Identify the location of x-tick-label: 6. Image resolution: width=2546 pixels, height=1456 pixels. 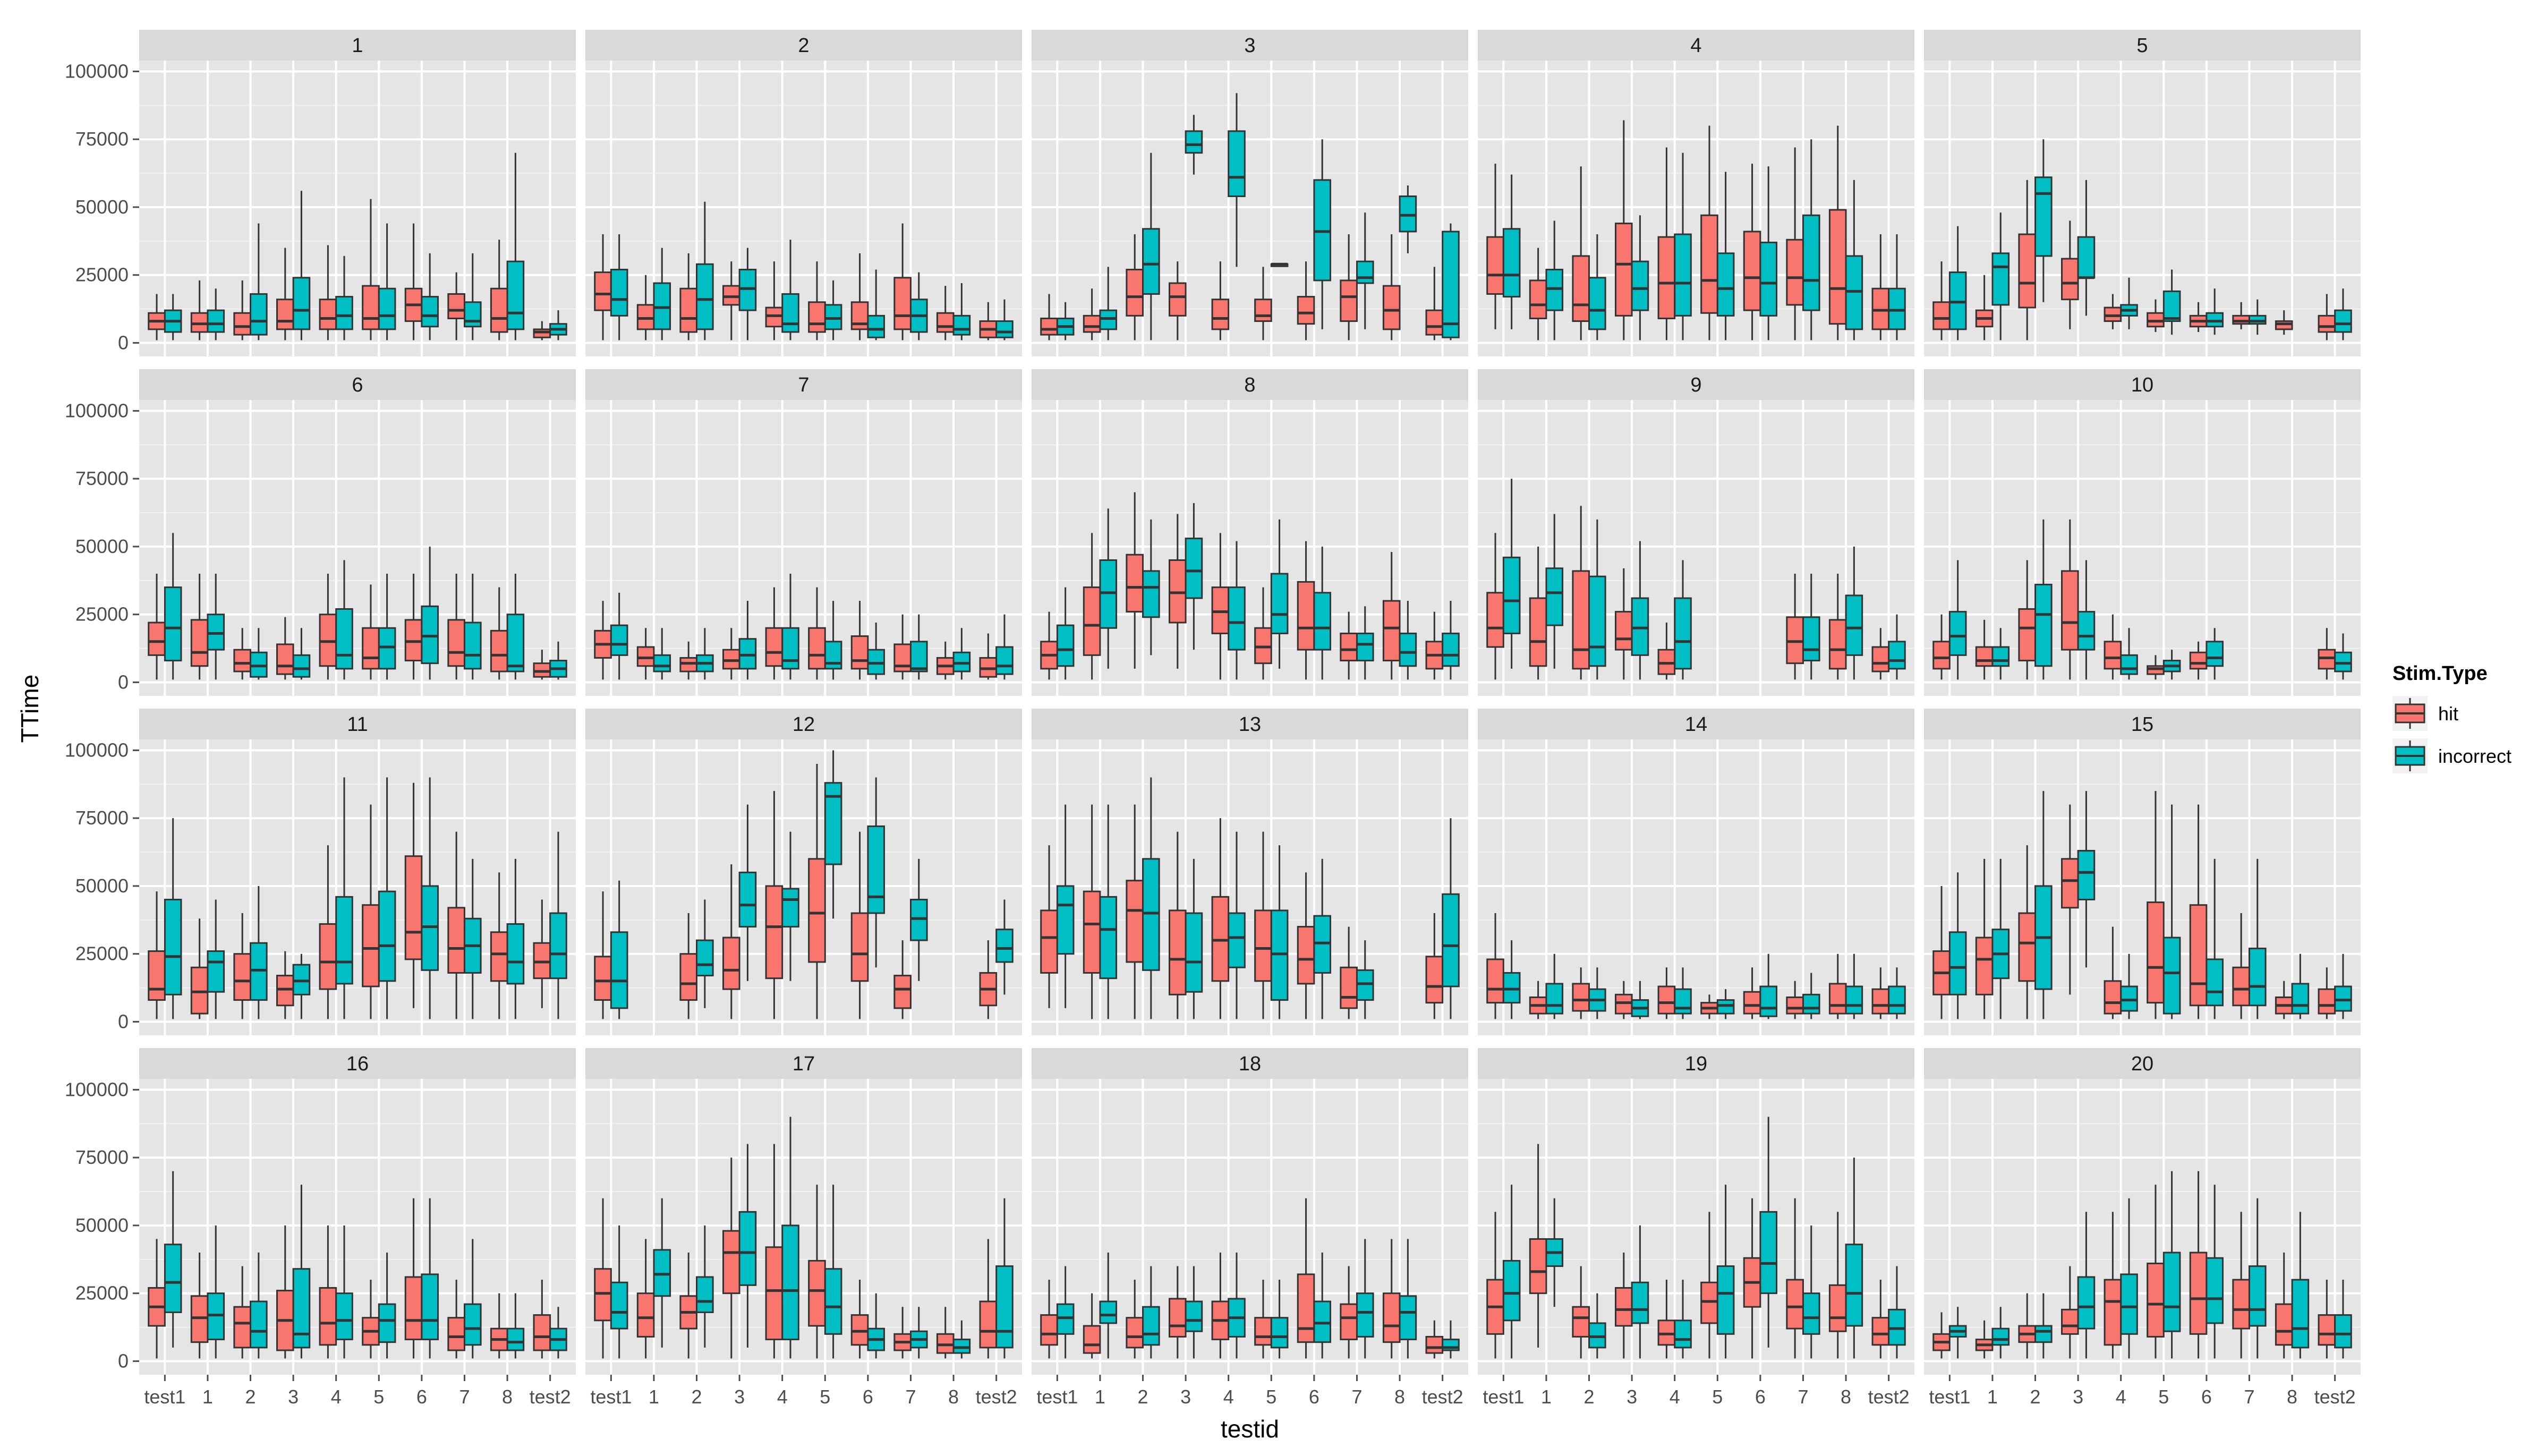
(868, 1397).